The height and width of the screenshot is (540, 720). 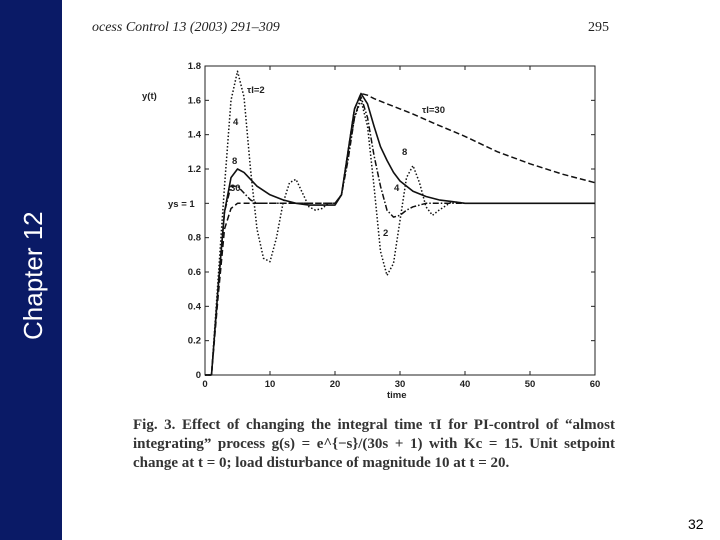 I want to click on x-tick-label: 50, so click(x=530, y=384).